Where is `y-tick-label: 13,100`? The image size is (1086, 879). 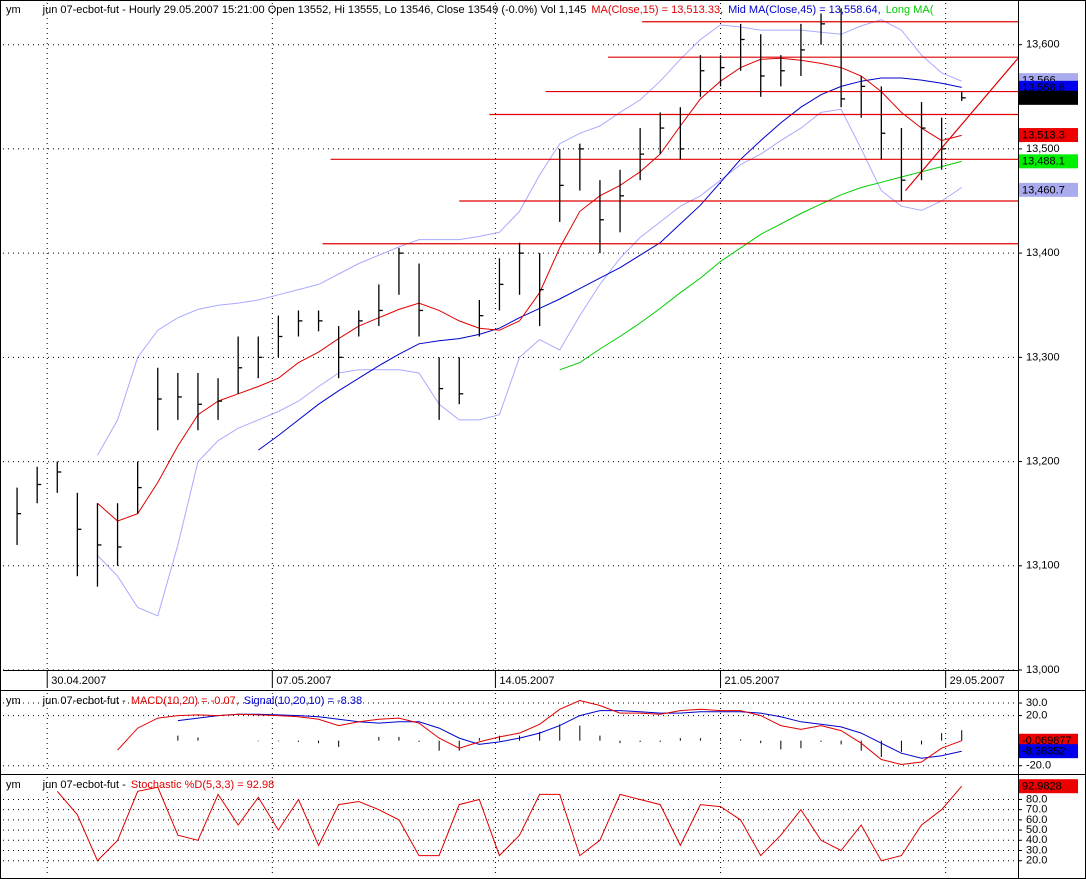
y-tick-label: 13,100 is located at coordinates (1043, 566).